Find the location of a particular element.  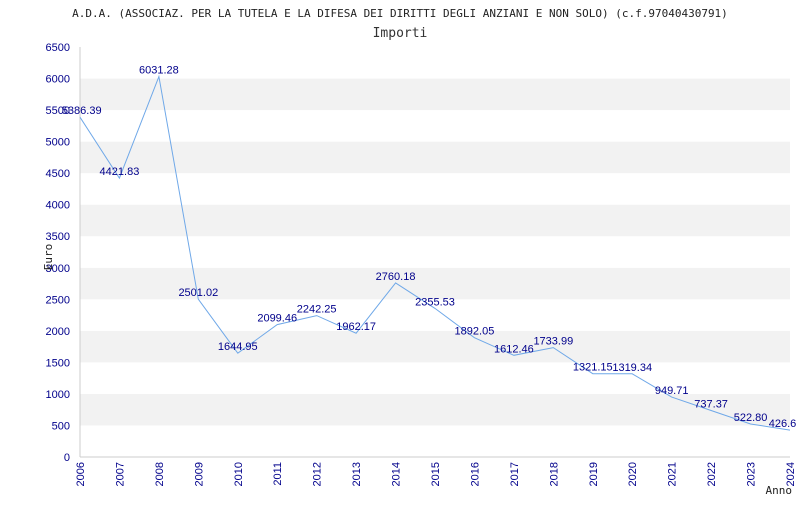

data-label: 1321.15 is located at coordinates (593, 368).